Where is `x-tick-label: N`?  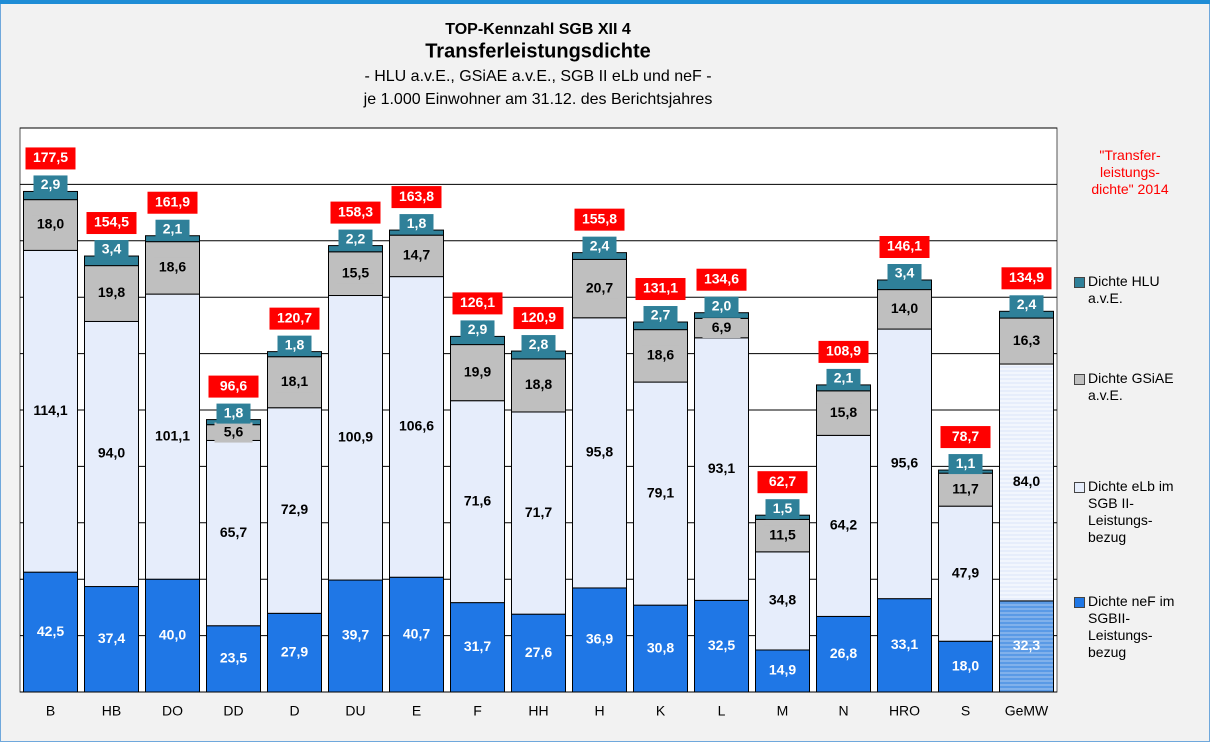
x-tick-label: N is located at coordinates (843, 711).